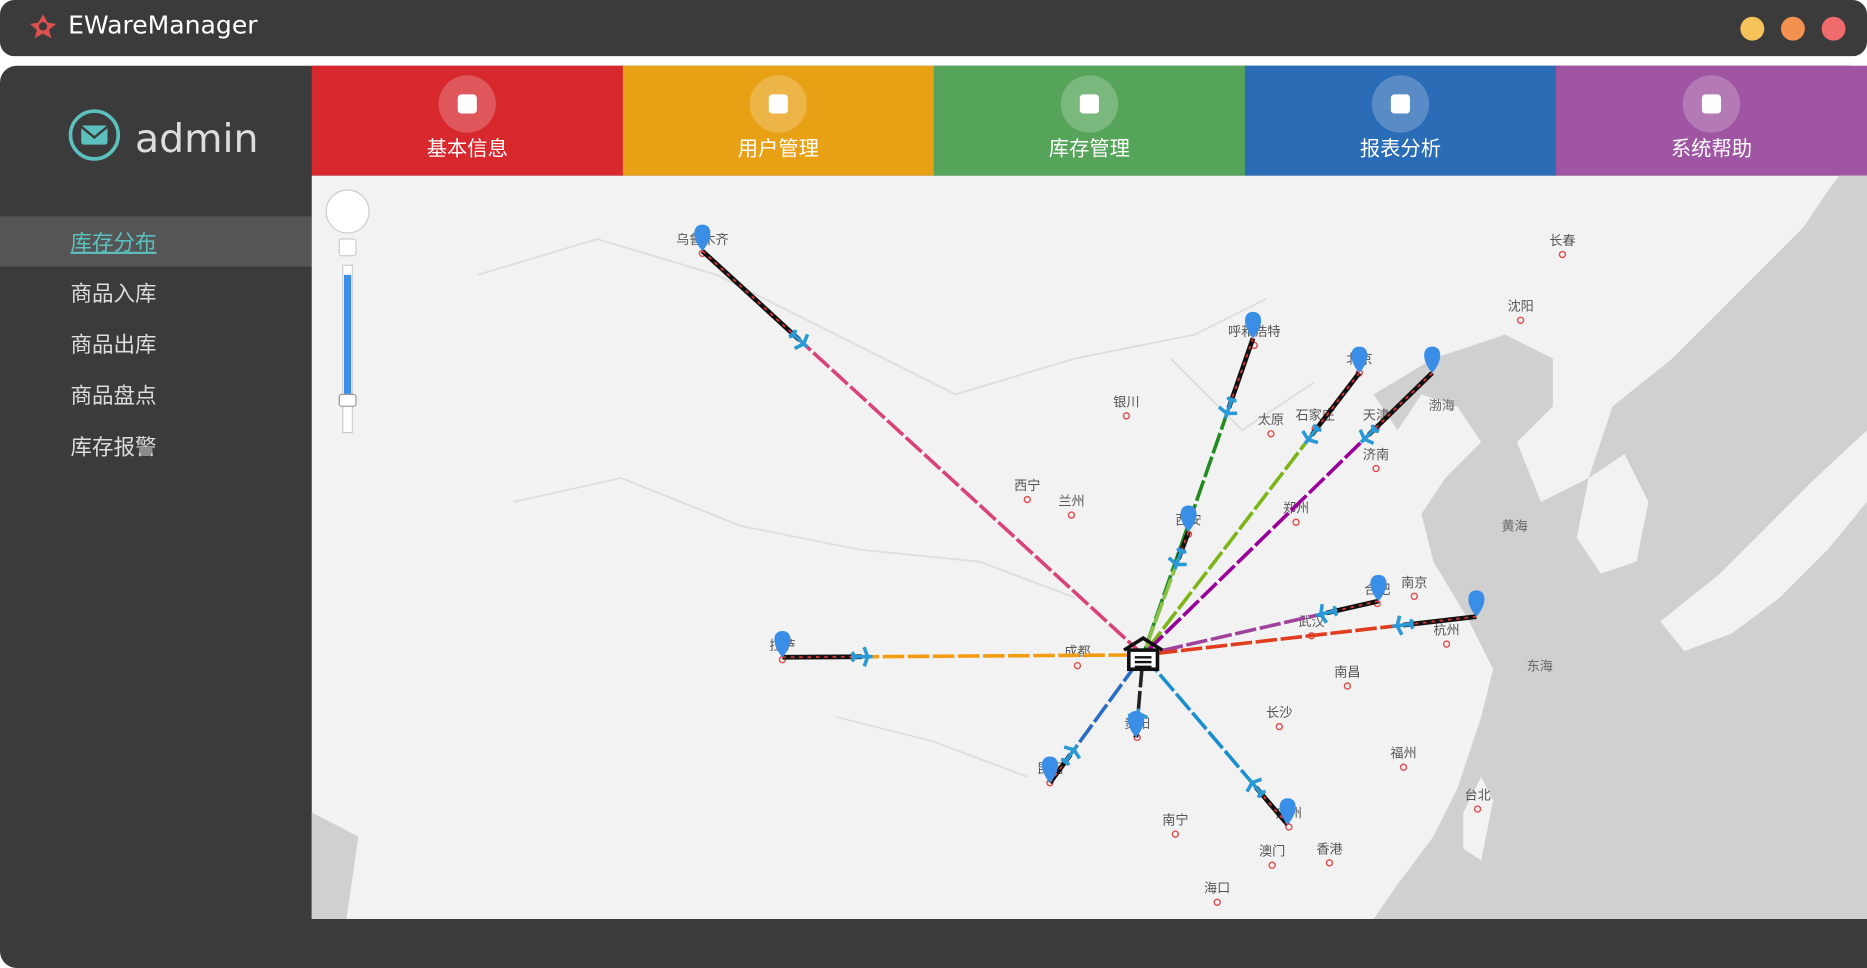 The width and height of the screenshot is (1867, 968). Describe the element at coordinates (1217, 889) in the screenshot. I see `city-label: 海口` at that location.